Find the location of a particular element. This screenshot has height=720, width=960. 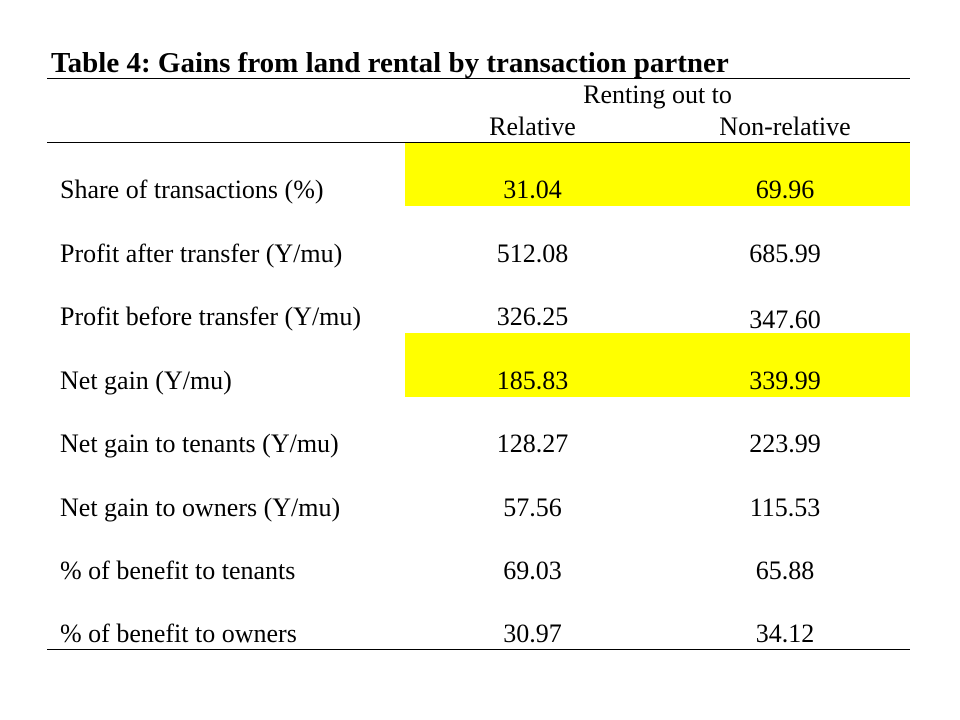

row-label: Net gain to tenants (Y/mu) is located at coordinates (199, 443).